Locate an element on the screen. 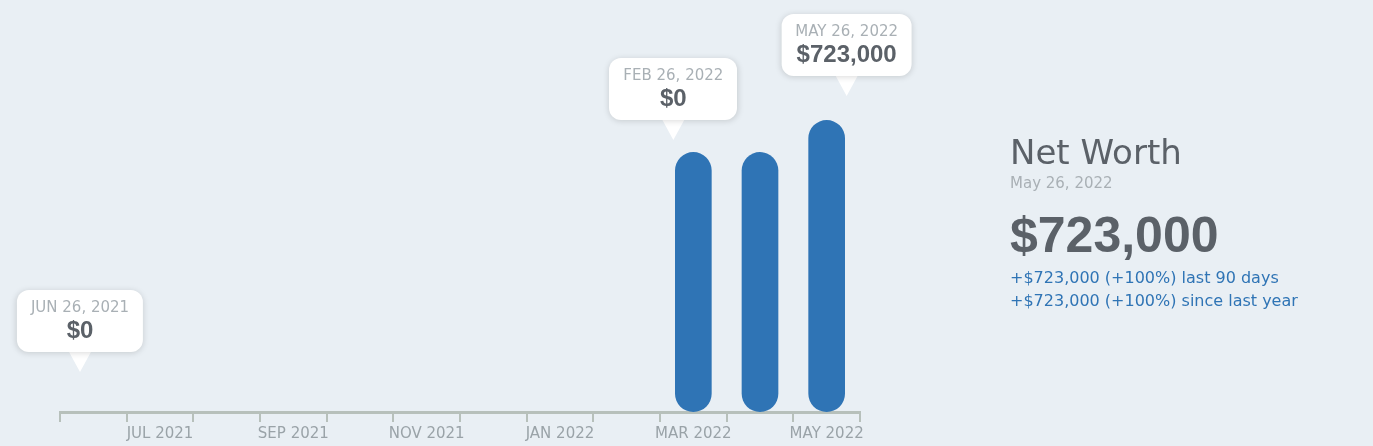  annotation: JUN 26, 2021 $0 is located at coordinates (80, 321).